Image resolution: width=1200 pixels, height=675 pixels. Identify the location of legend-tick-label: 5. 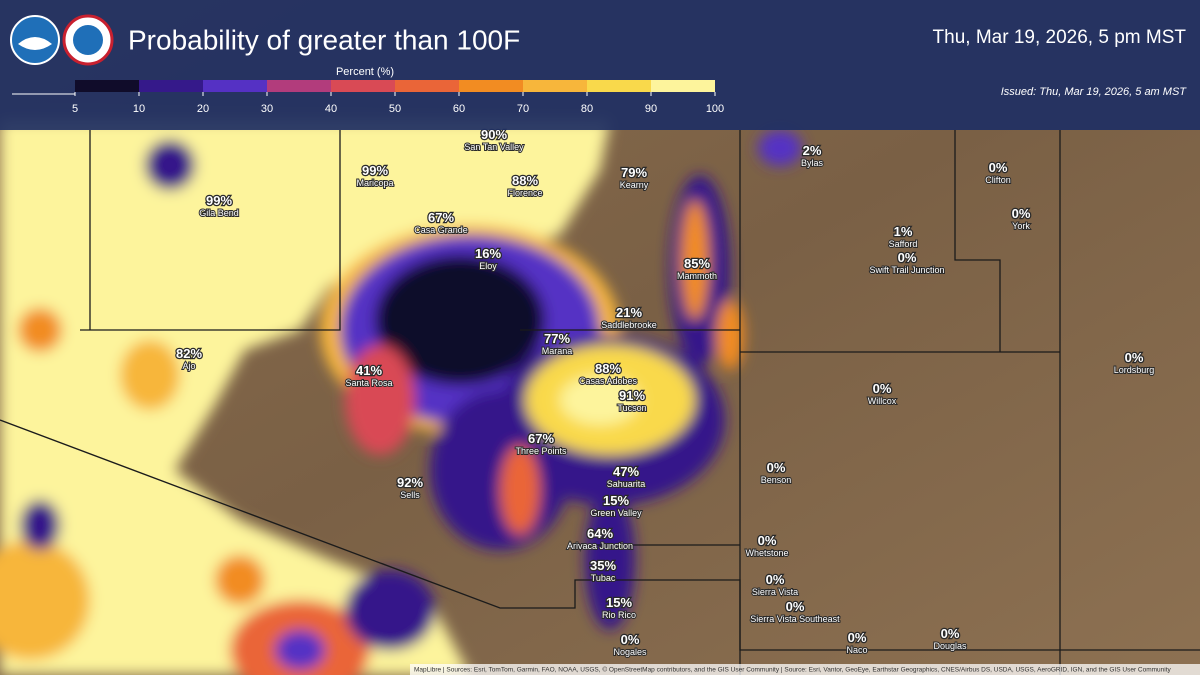
(75, 109).